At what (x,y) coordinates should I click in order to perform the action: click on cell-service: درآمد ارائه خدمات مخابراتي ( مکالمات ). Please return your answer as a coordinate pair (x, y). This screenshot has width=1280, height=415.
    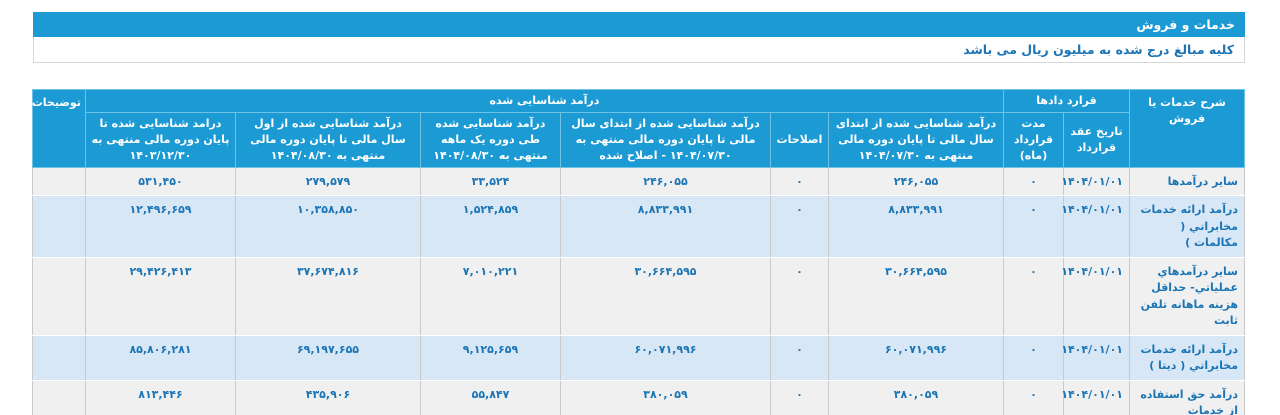
    Looking at the image, I should click on (1187, 226).